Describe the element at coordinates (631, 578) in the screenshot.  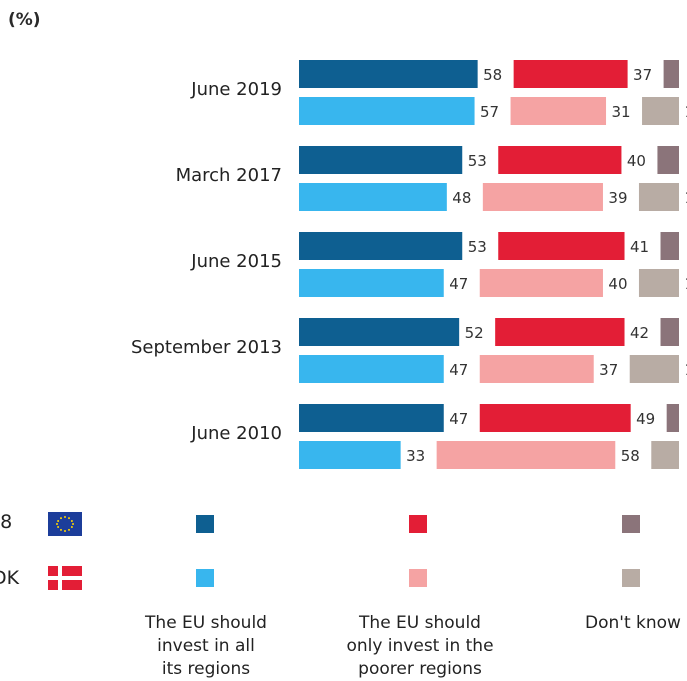
I see `legend-swatch-dont-know-dk` at that location.